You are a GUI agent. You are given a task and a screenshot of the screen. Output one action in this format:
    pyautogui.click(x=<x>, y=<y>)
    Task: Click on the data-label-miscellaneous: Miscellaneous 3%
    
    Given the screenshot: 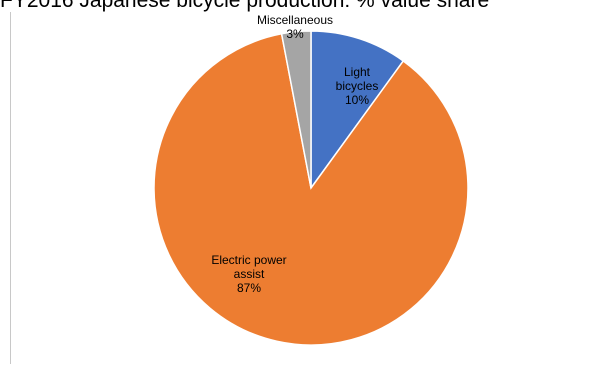 What is the action you would take?
    pyautogui.click(x=295, y=27)
    